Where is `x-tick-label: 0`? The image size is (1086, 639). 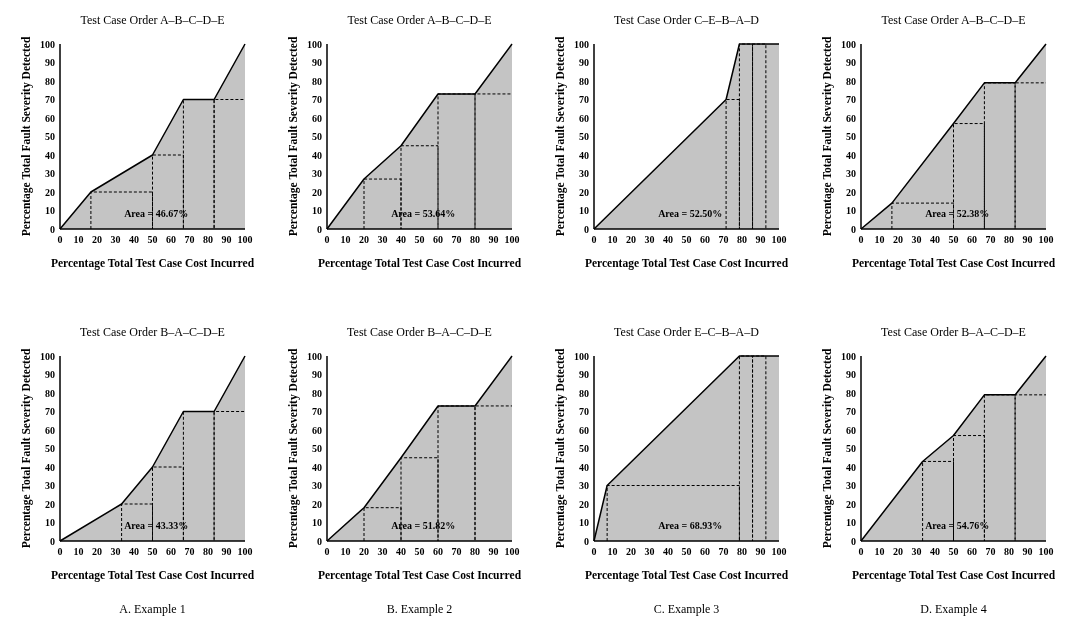
x-tick-label: 0 is located at coordinates (594, 239).